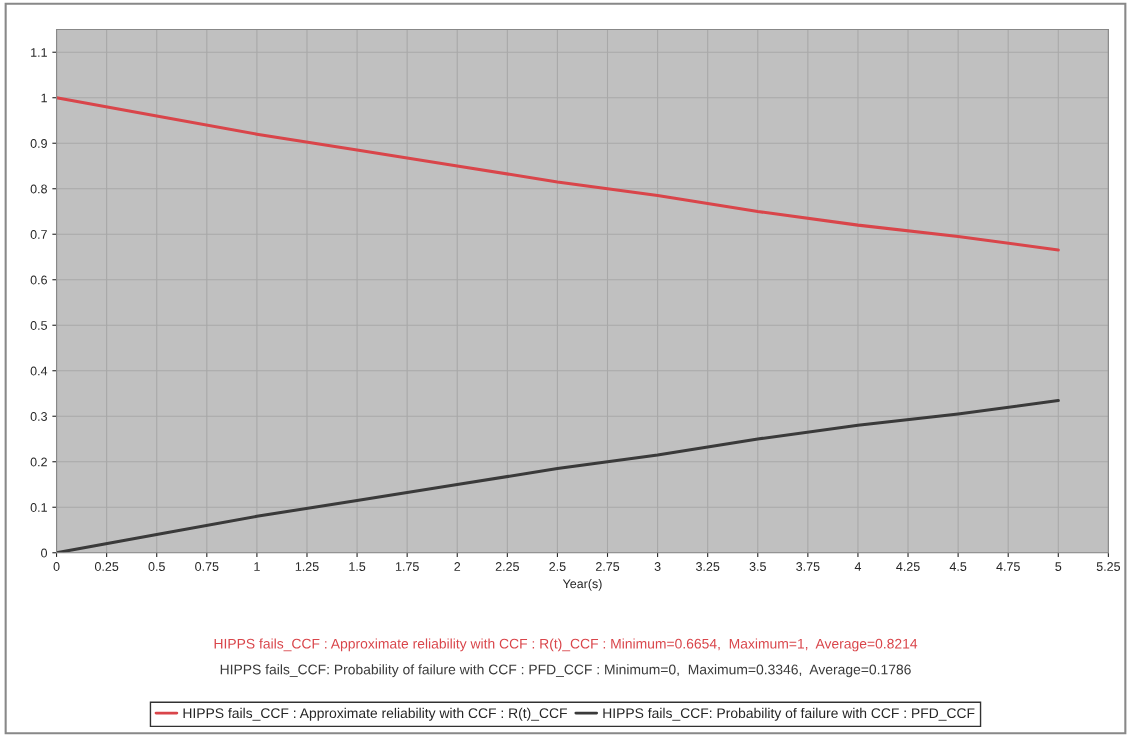  Describe the element at coordinates (38, 189) in the screenshot. I see `y-tick-label: 0.8` at that location.